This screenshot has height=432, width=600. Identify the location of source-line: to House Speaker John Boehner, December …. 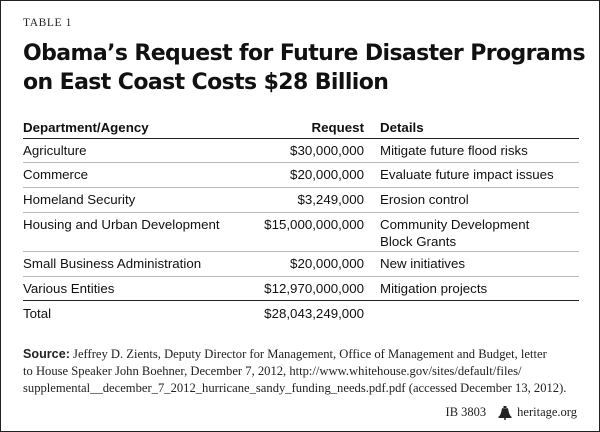
(272, 371).